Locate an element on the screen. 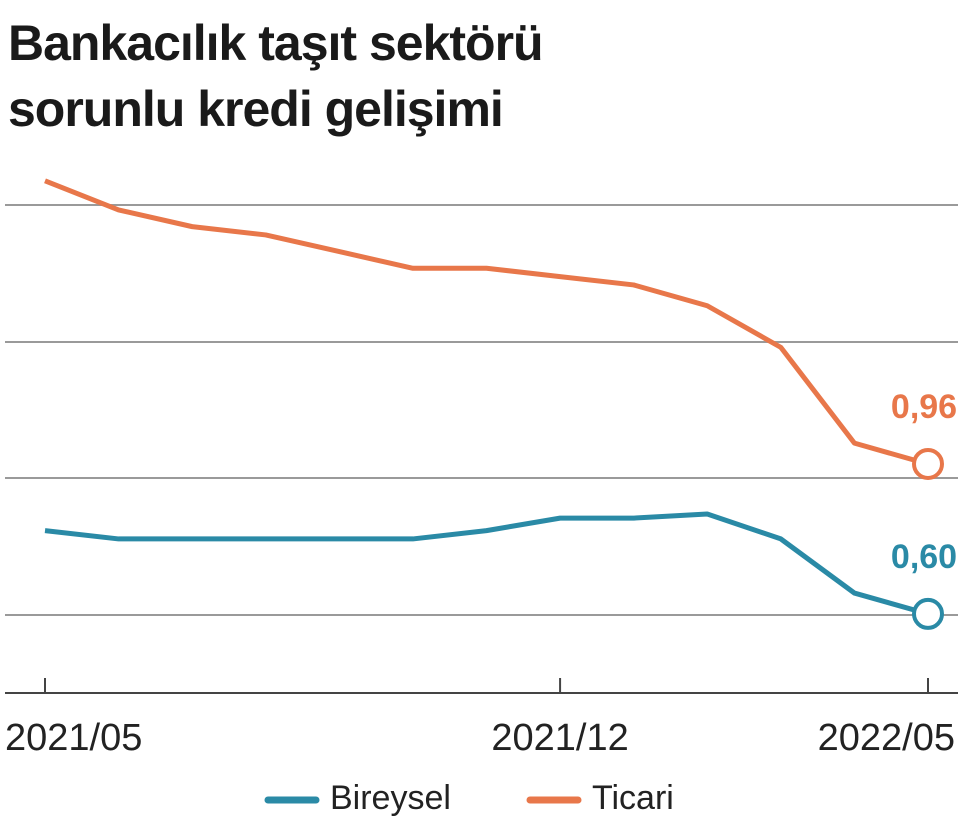 This screenshot has height=823, width=960. legend-label: Ticari is located at coordinates (633, 798).